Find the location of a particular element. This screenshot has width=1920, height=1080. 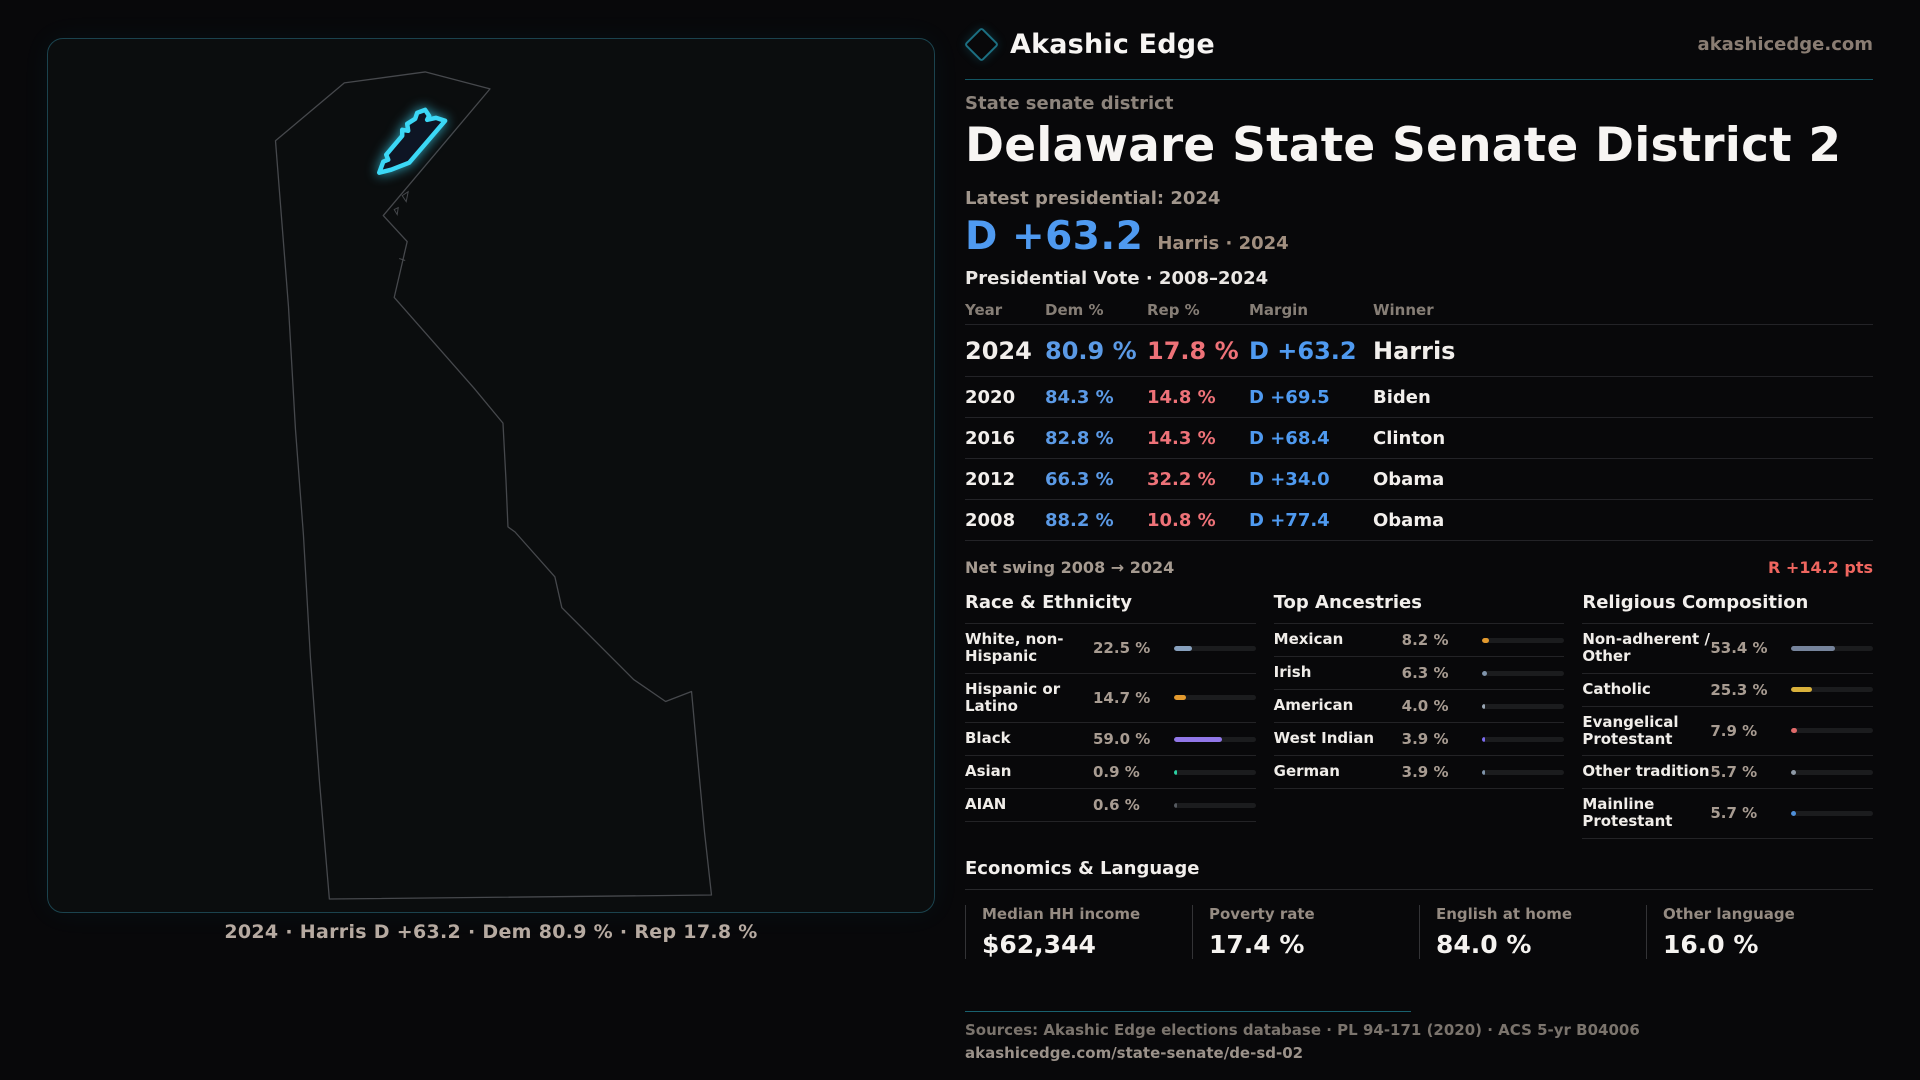

stat-tile: Other language 16.0 % is located at coordinates (1759, 931).